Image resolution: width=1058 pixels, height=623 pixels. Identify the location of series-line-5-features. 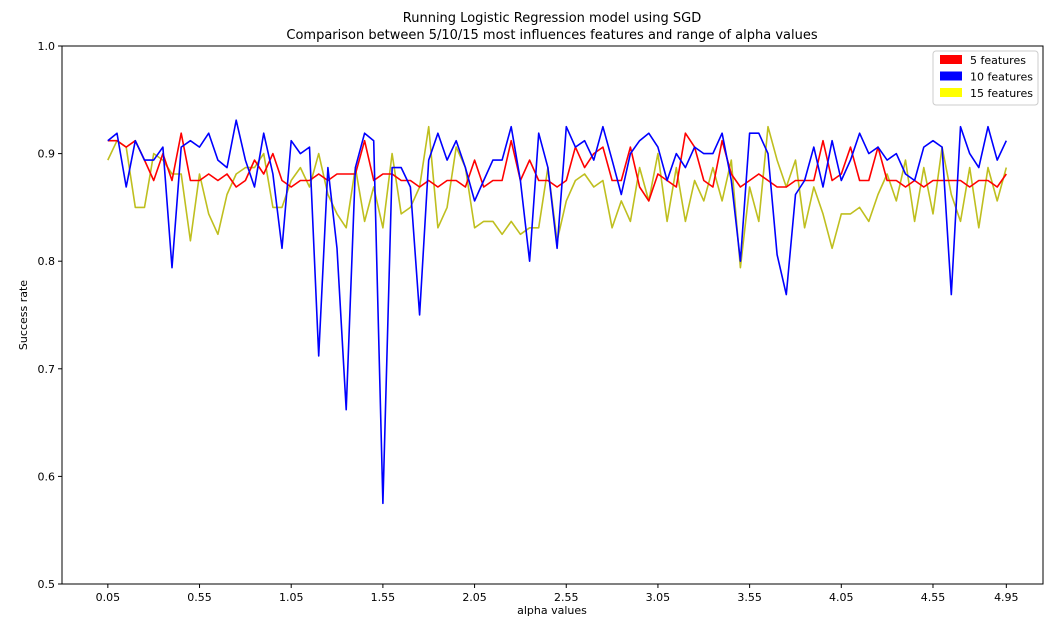
(557, 167).